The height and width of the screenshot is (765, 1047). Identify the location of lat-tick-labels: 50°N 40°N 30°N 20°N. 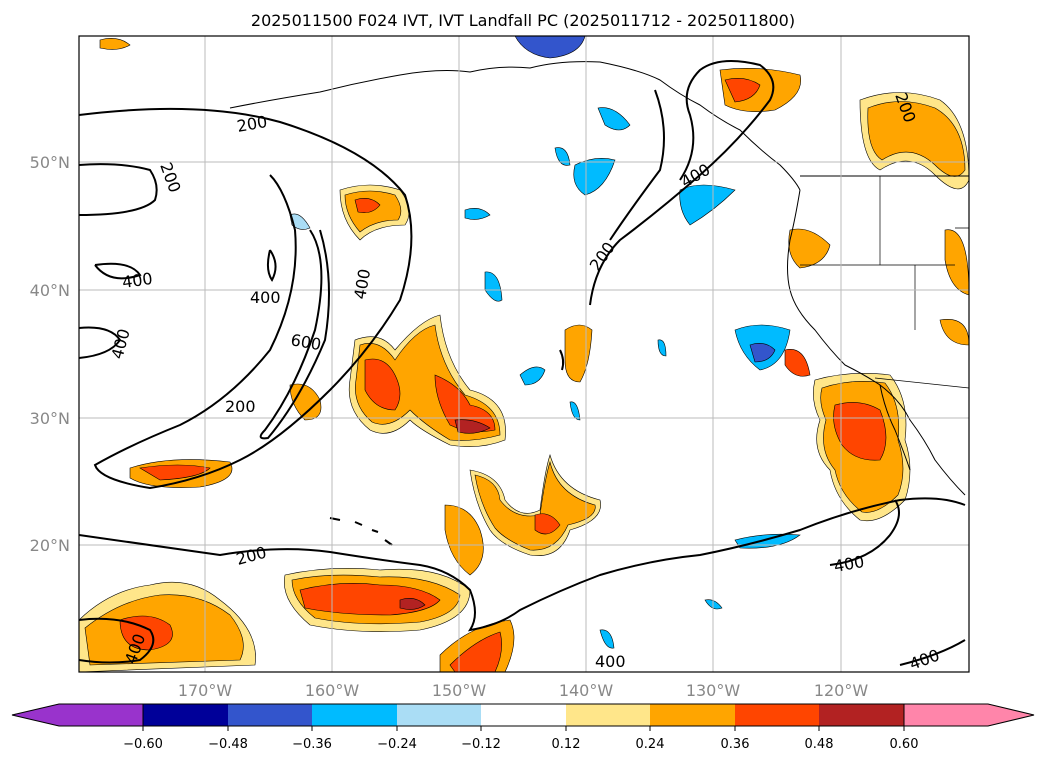
(50, 354).